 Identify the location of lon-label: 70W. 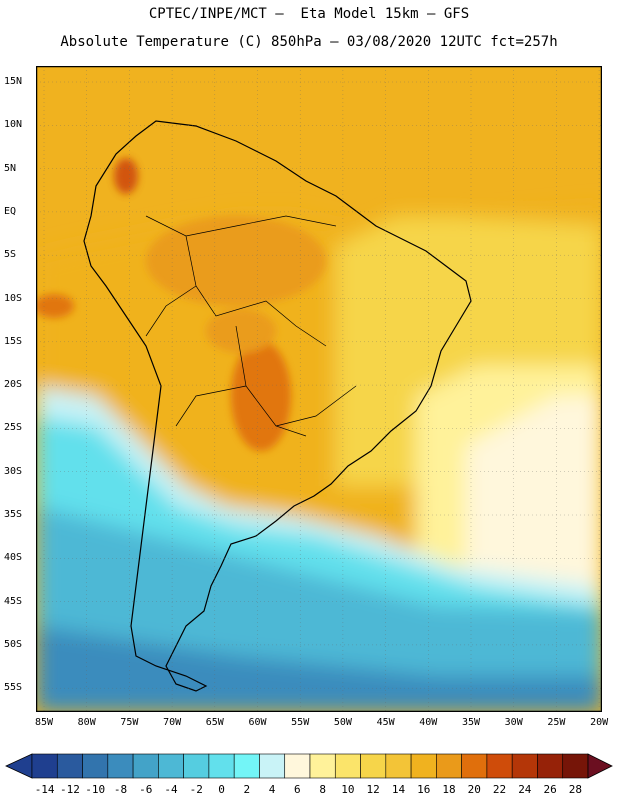
(172, 722).